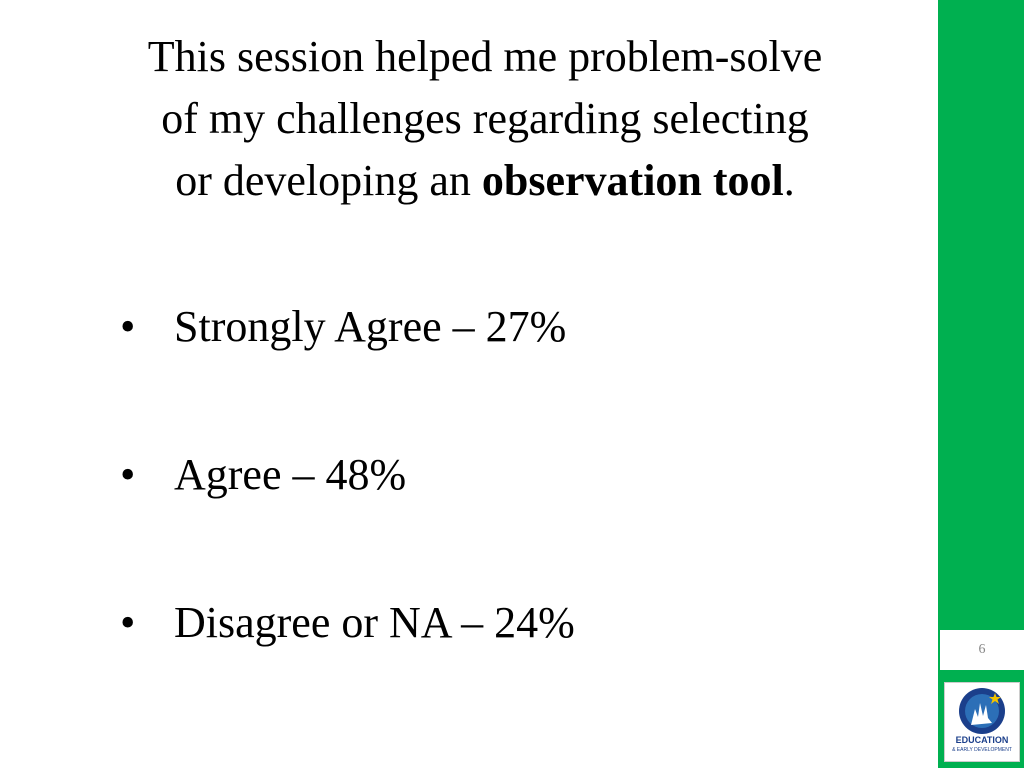  I want to click on green-sidebar: 6, so click(981, 384).